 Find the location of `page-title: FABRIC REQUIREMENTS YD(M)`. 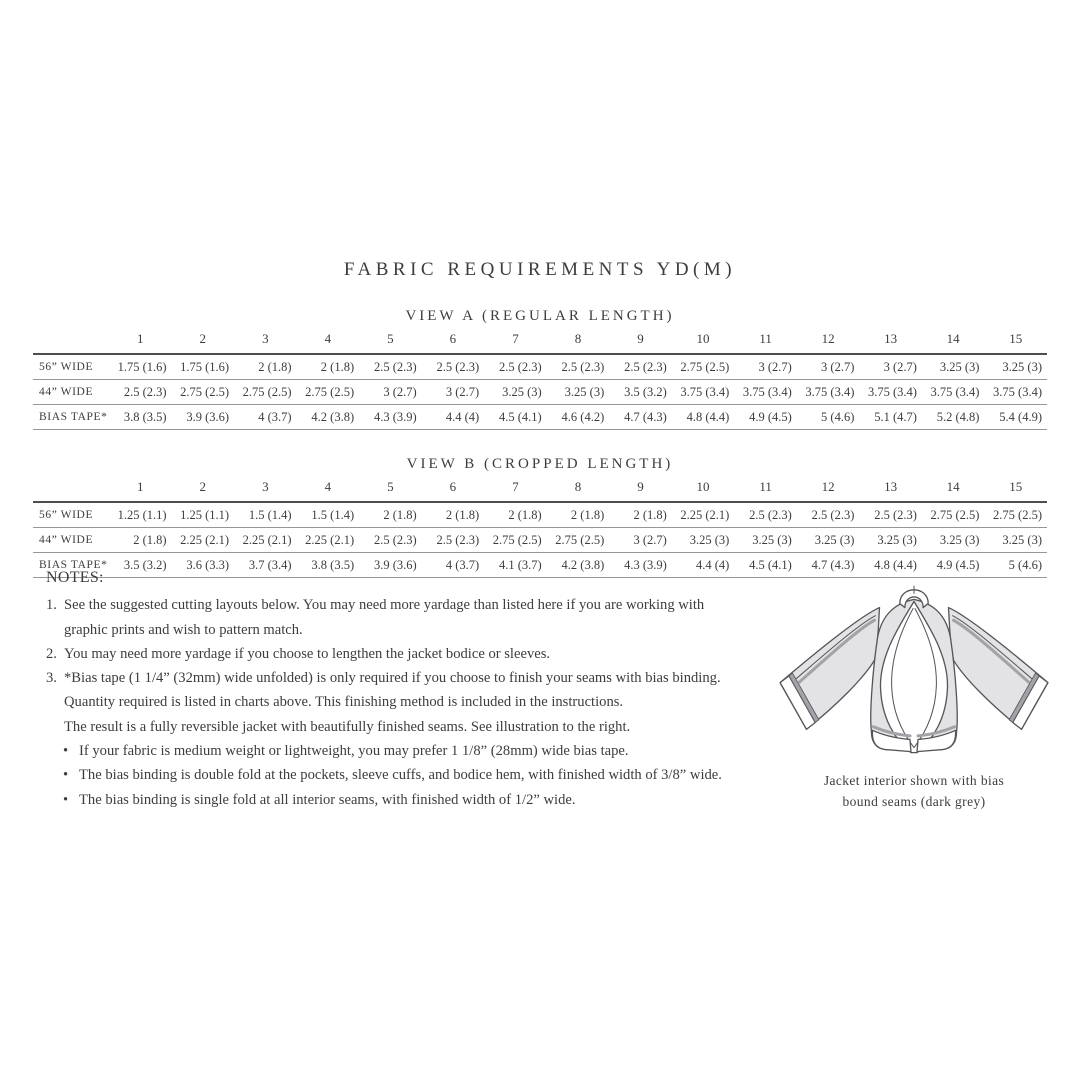

page-title: FABRIC REQUIREMENTS YD(M) is located at coordinates (540, 269).